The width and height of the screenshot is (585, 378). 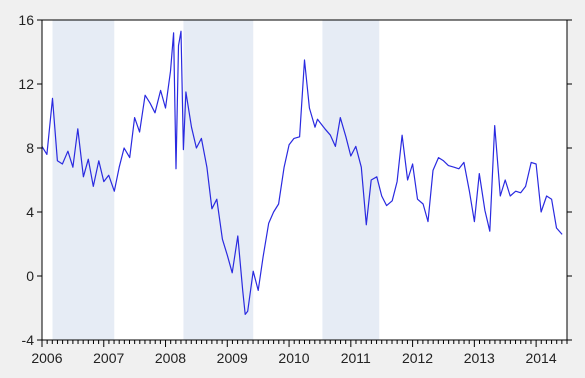 What do you see at coordinates (170, 358) in the screenshot?
I see `x-tick-label: 2008` at bounding box center [170, 358].